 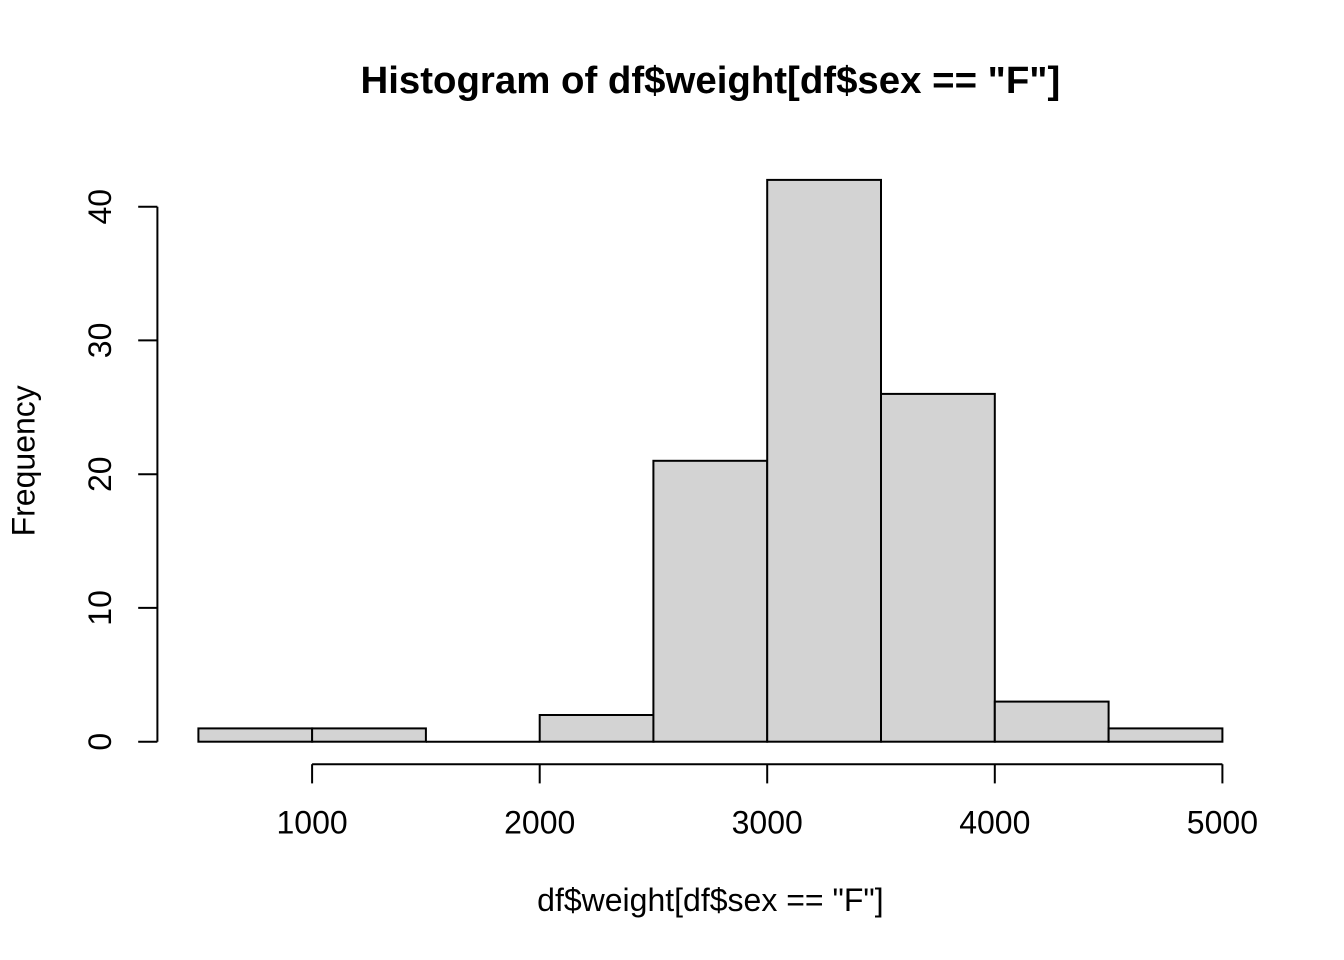 What do you see at coordinates (100, 608) in the screenshot?
I see `svg-text: 10` at bounding box center [100, 608].